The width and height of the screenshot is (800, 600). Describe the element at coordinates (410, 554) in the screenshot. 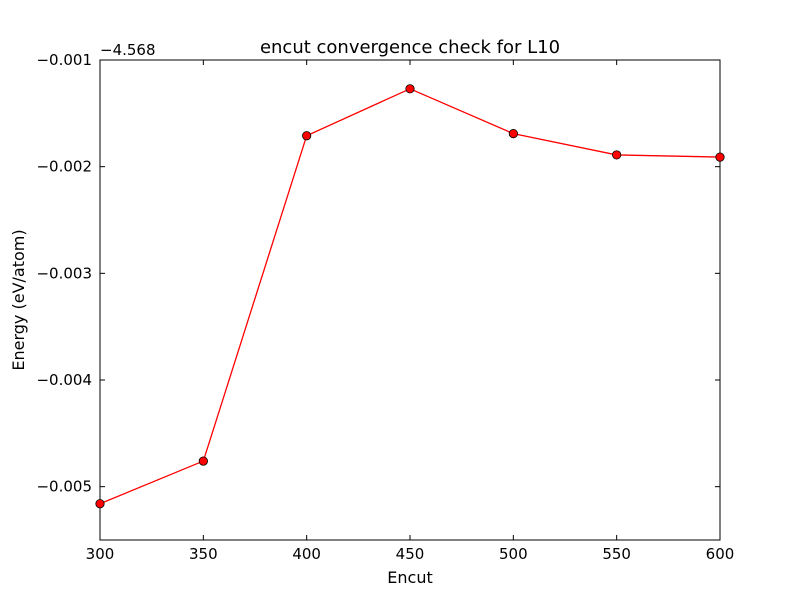

I see `x-tick-label: 450` at that location.